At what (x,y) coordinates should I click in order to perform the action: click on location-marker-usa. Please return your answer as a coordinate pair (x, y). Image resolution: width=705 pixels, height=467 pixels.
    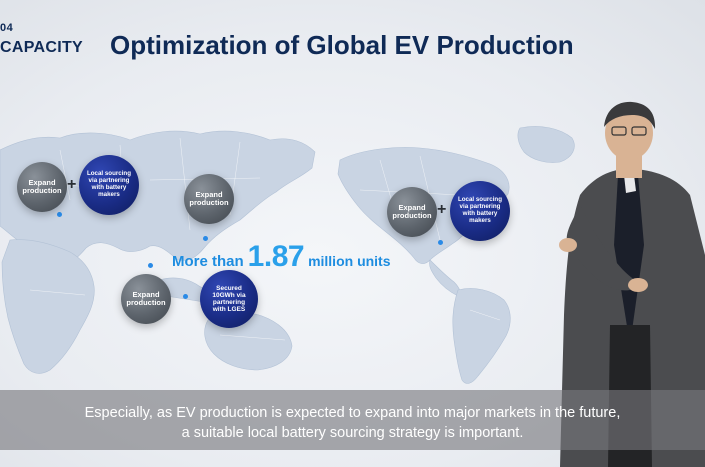
    Looking at the image, I should click on (440, 242).